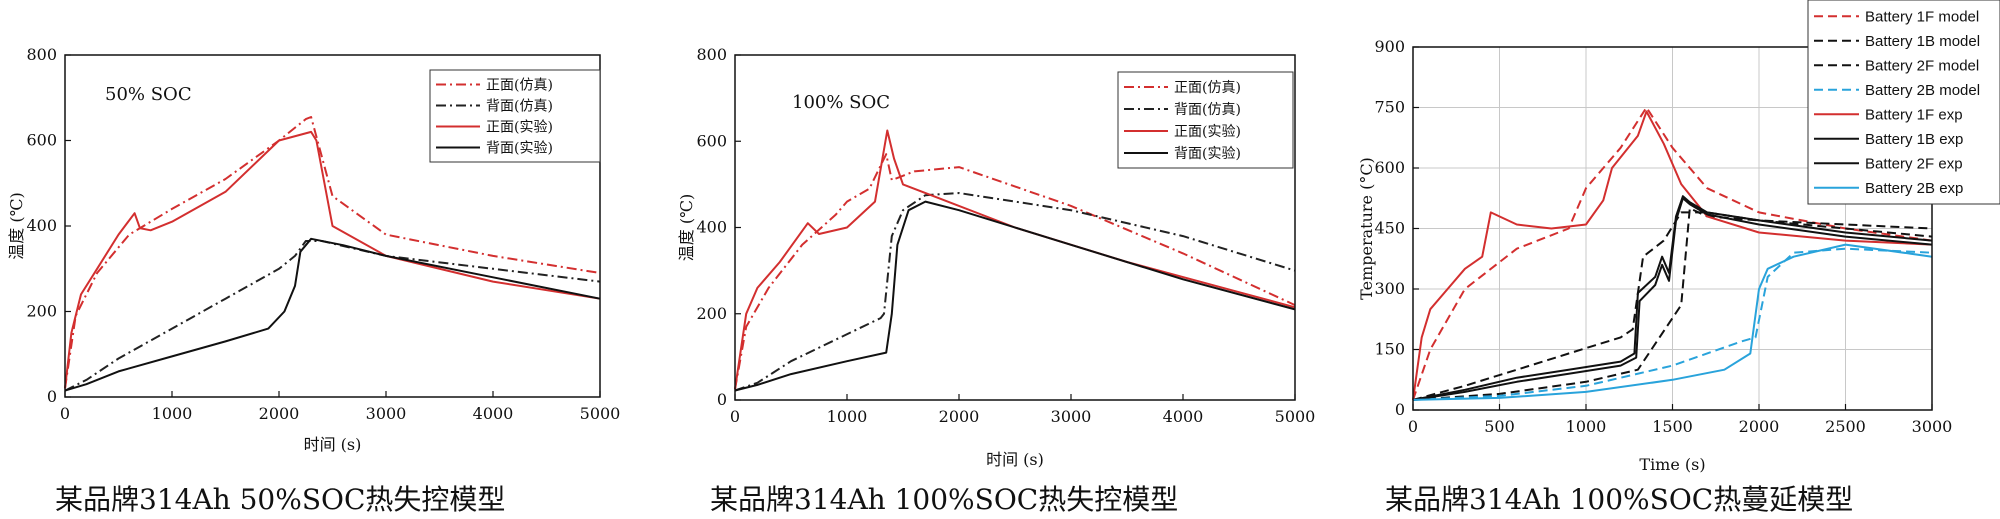 The width and height of the screenshot is (2000, 519). I want to click on x-tick-label: 500, so click(1499, 426).